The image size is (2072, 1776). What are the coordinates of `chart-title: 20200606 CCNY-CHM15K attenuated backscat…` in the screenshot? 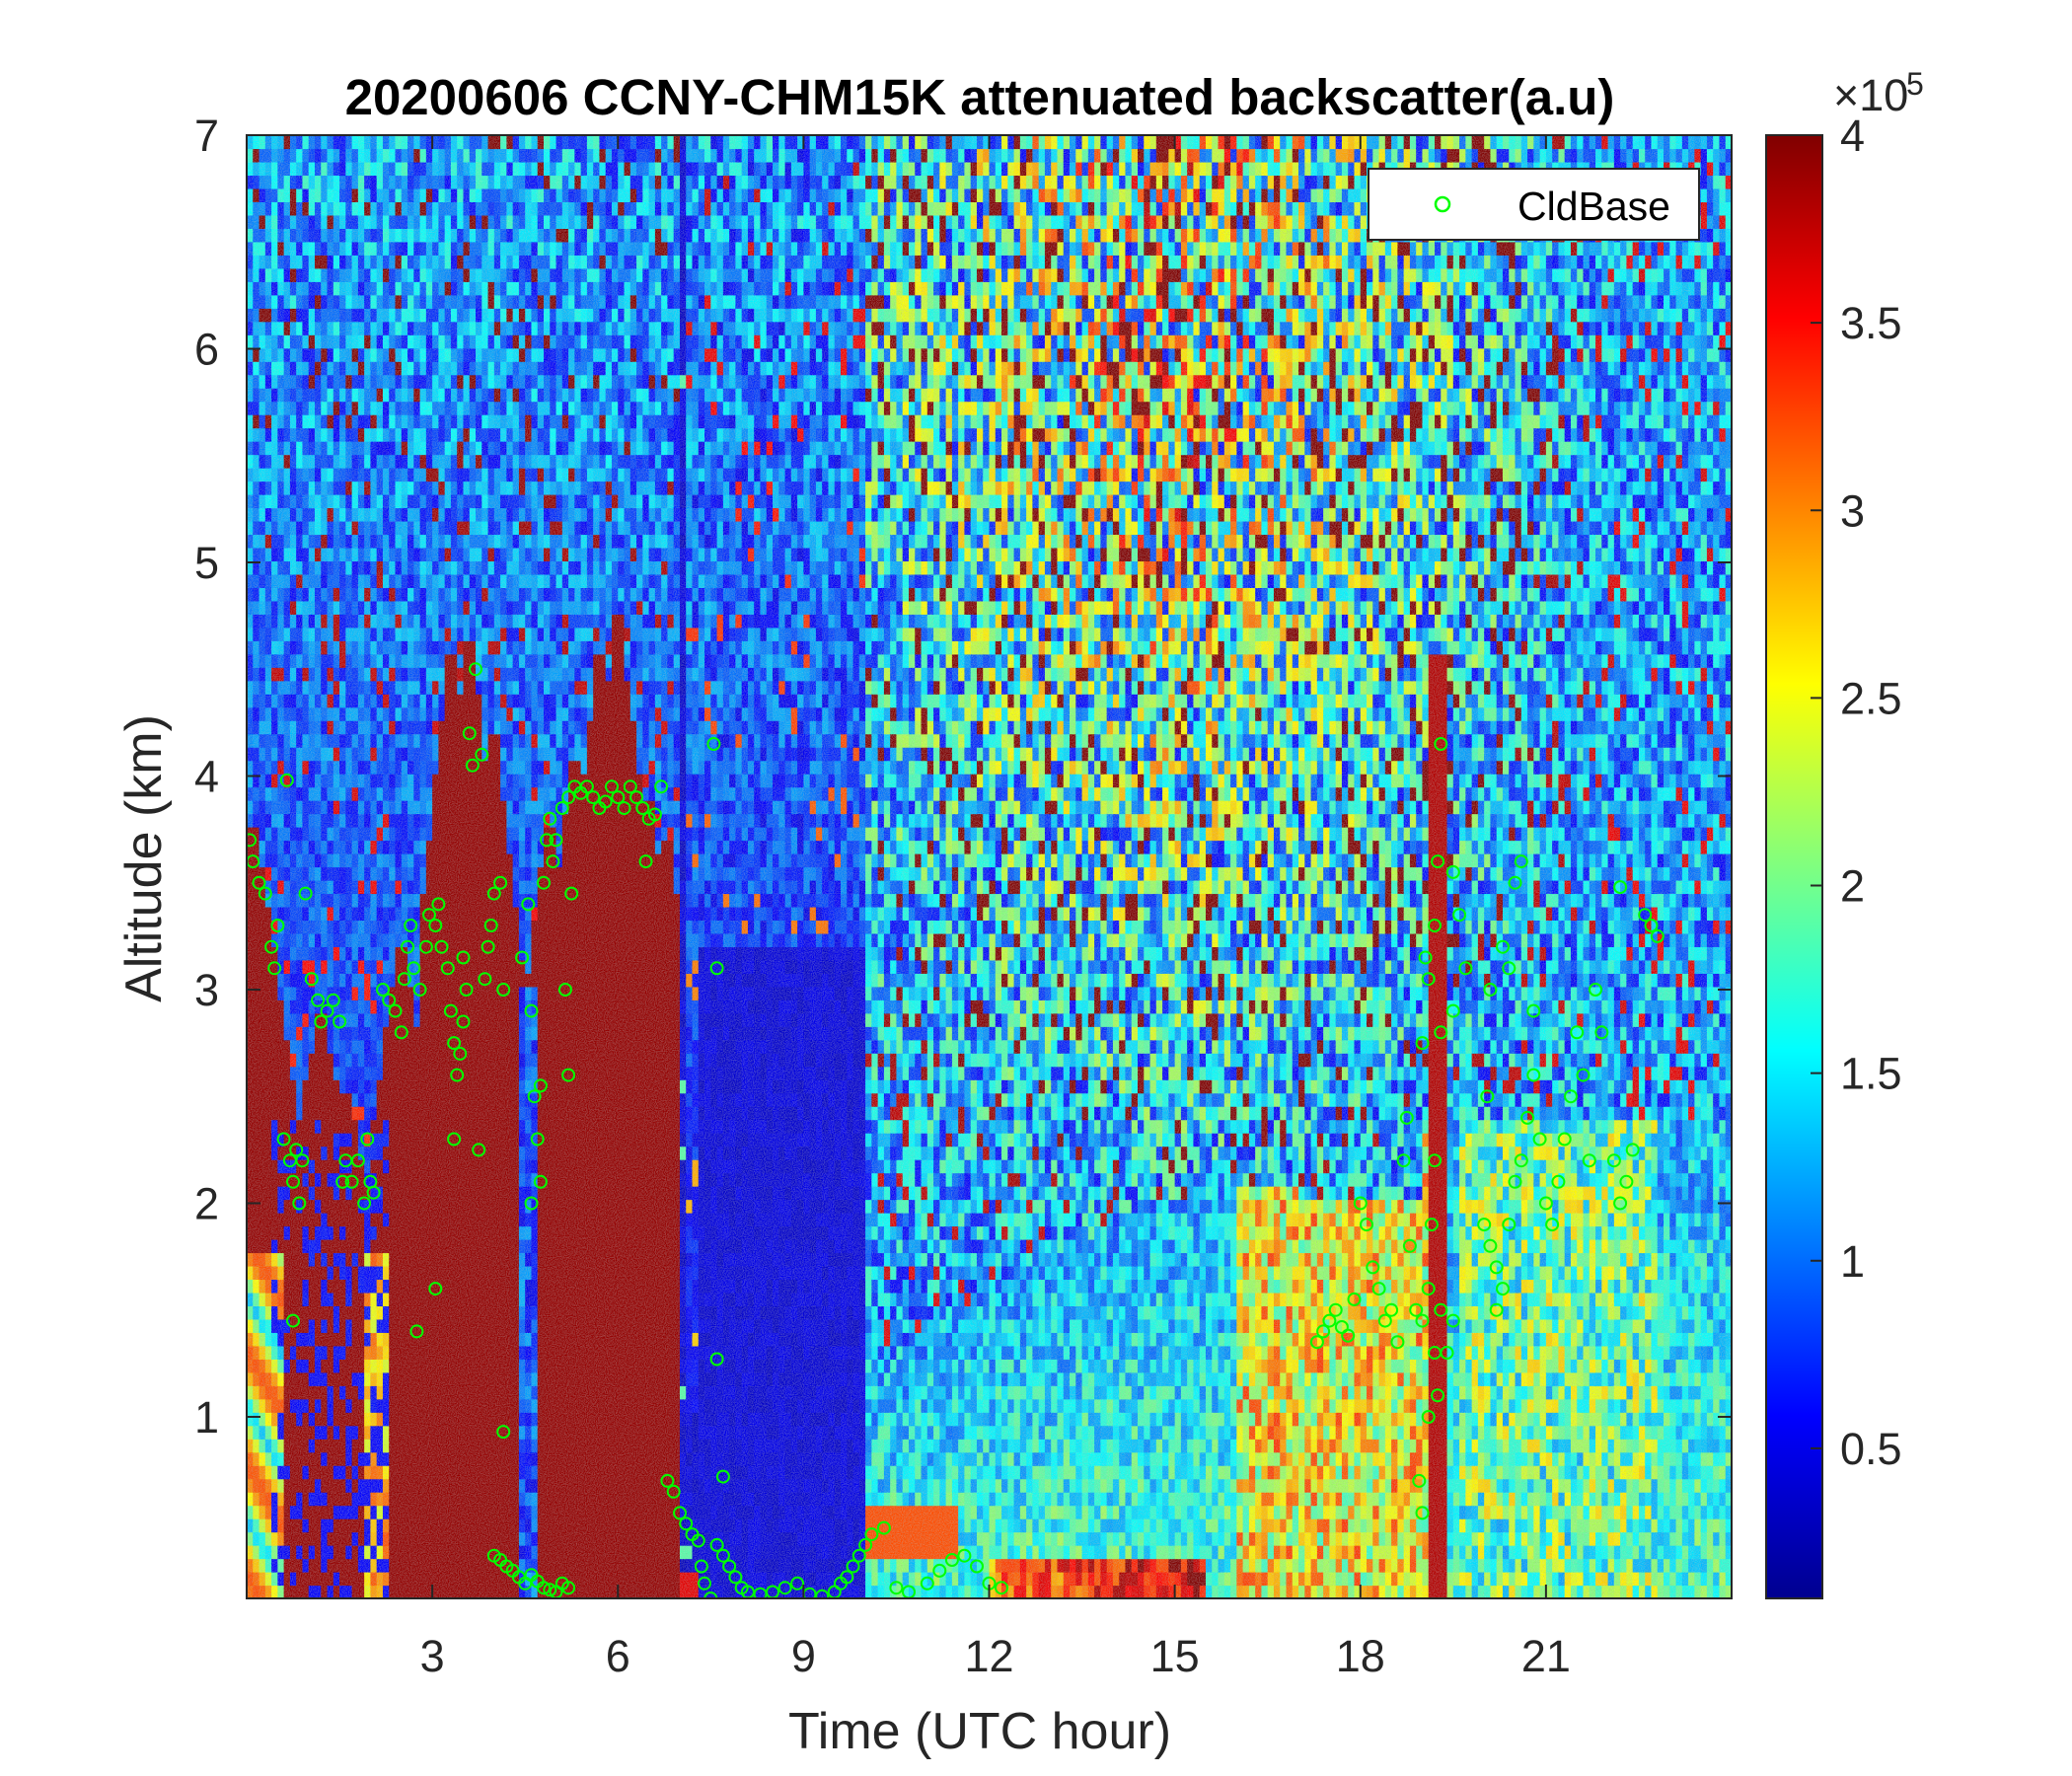 It's located at (980, 97).